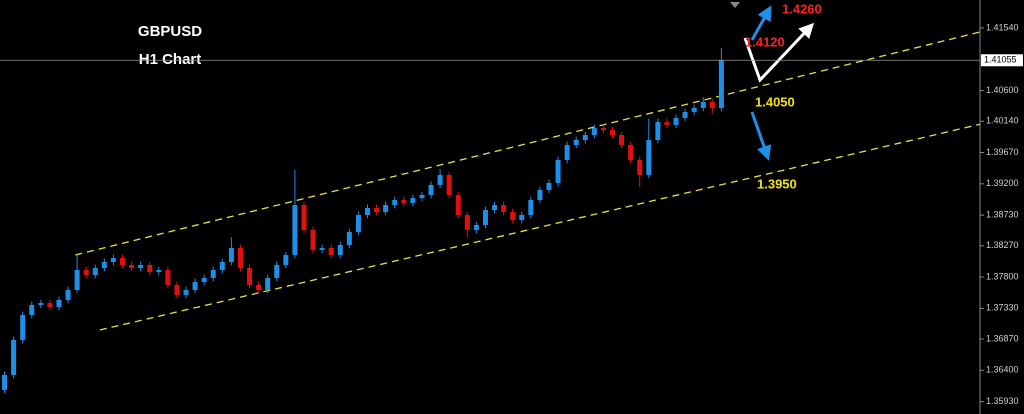 The image size is (1024, 414). I want to click on y-tick-label: 1.37330, so click(1002, 308).